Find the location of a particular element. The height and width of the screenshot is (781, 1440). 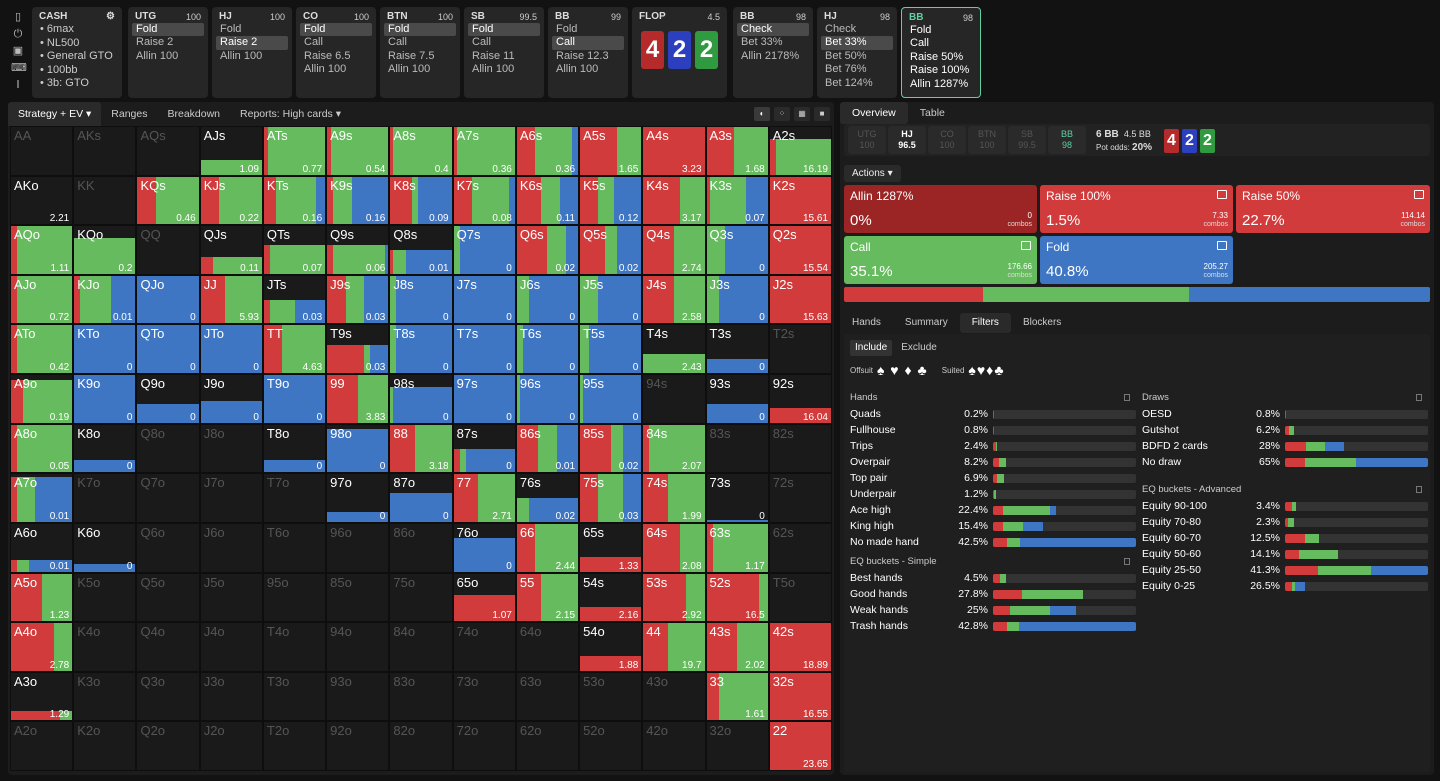

action-option: Raise 12.3 is located at coordinates (582, 55).